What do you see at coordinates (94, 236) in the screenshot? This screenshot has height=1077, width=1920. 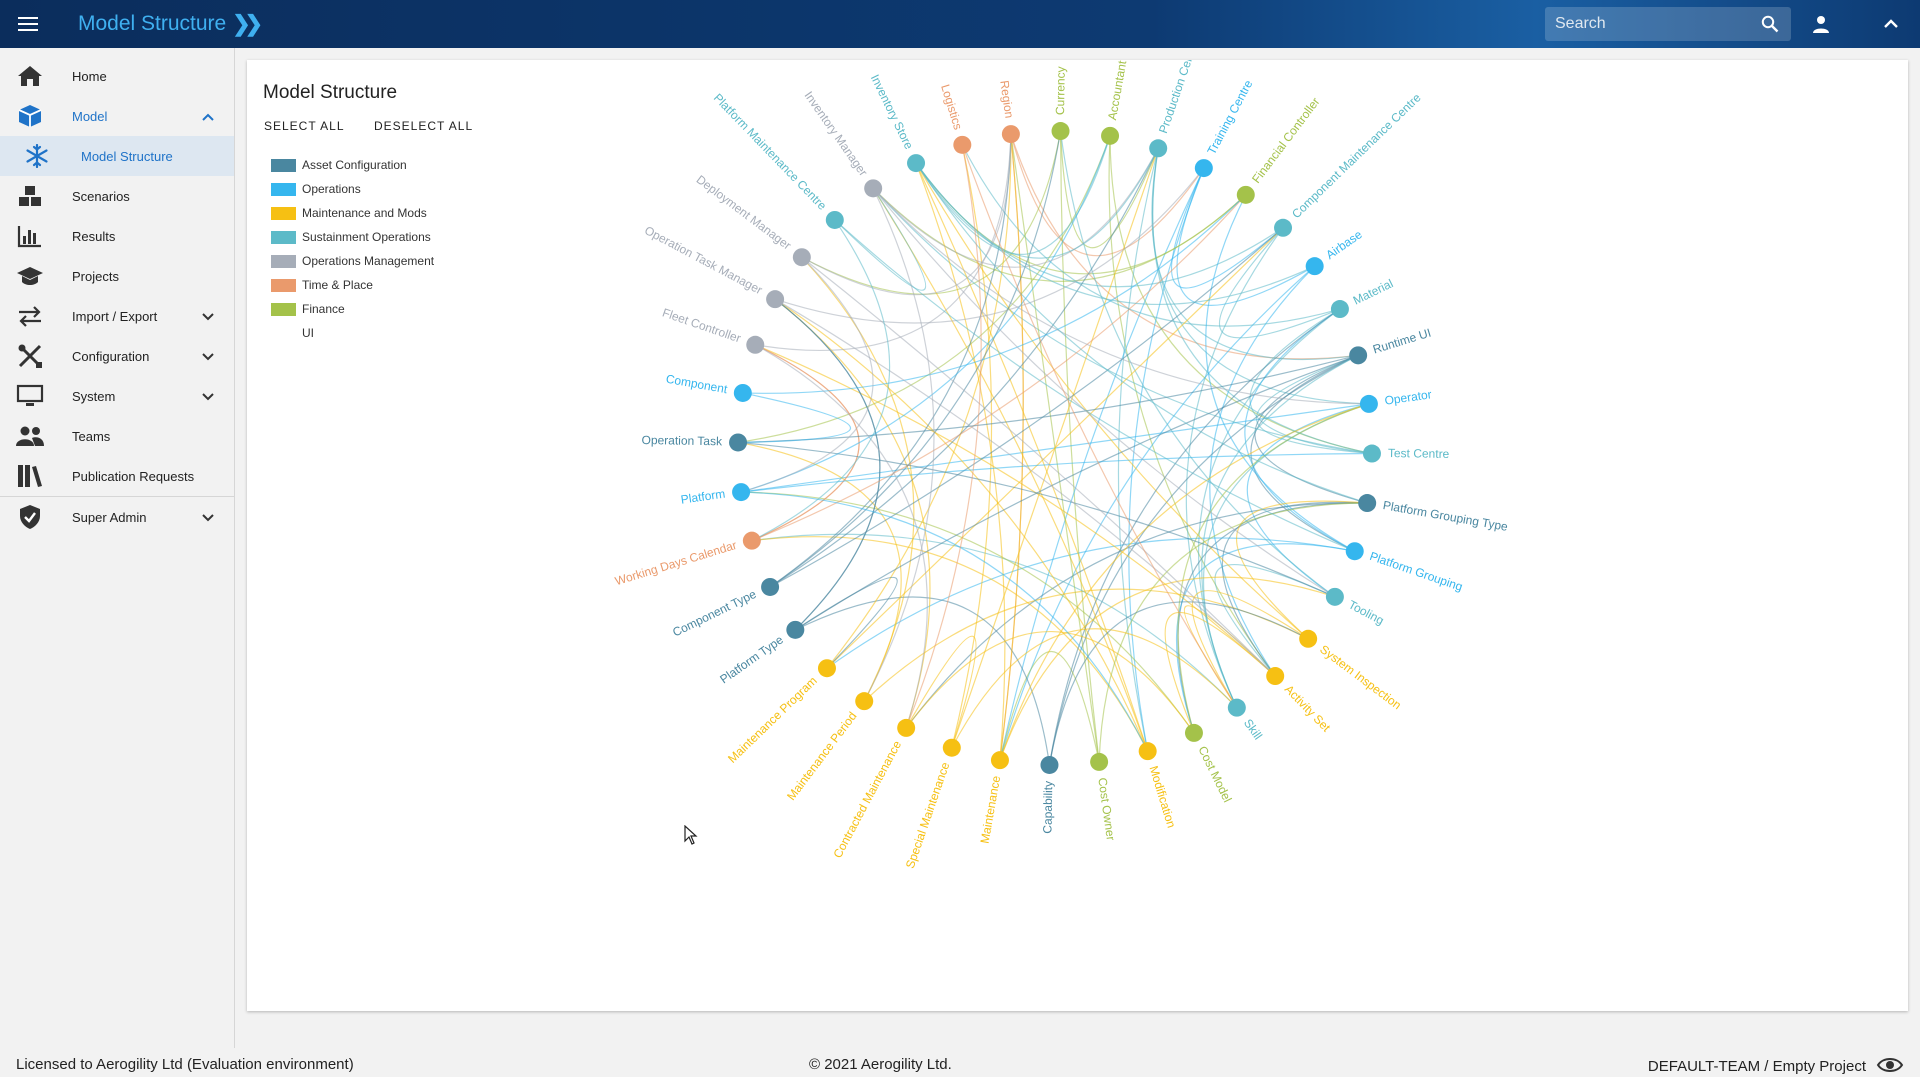 I see `sidebar-item-label: Results` at bounding box center [94, 236].